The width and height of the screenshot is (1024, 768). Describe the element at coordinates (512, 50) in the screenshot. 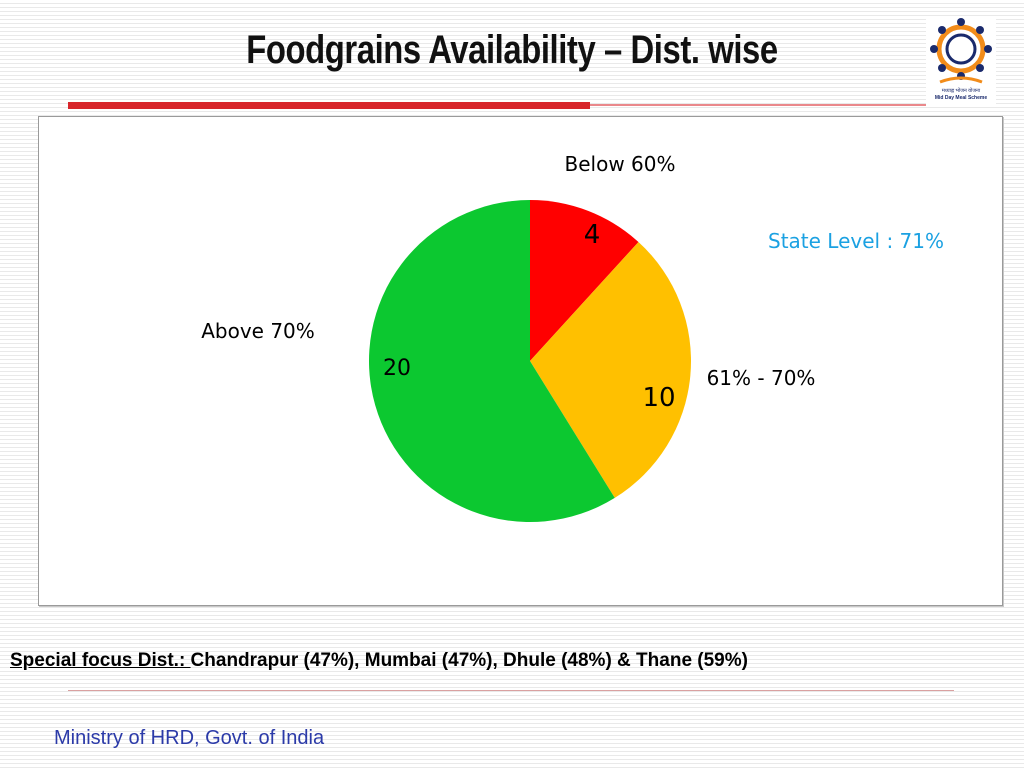

I see `slide-title: Foodgrains Availability – Dist. wise` at that location.